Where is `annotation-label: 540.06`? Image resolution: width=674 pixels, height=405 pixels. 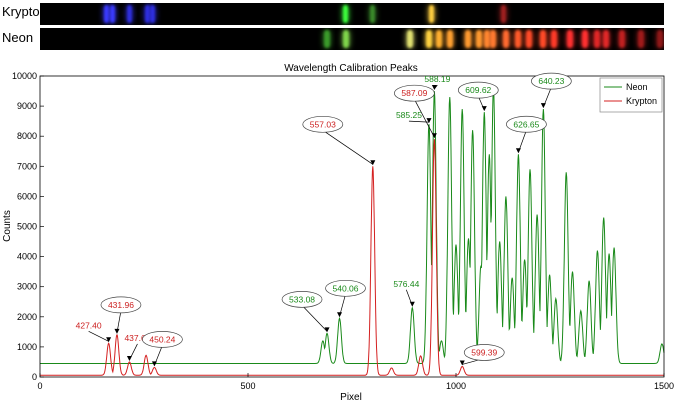 annotation-label: 540.06 is located at coordinates (346, 288).